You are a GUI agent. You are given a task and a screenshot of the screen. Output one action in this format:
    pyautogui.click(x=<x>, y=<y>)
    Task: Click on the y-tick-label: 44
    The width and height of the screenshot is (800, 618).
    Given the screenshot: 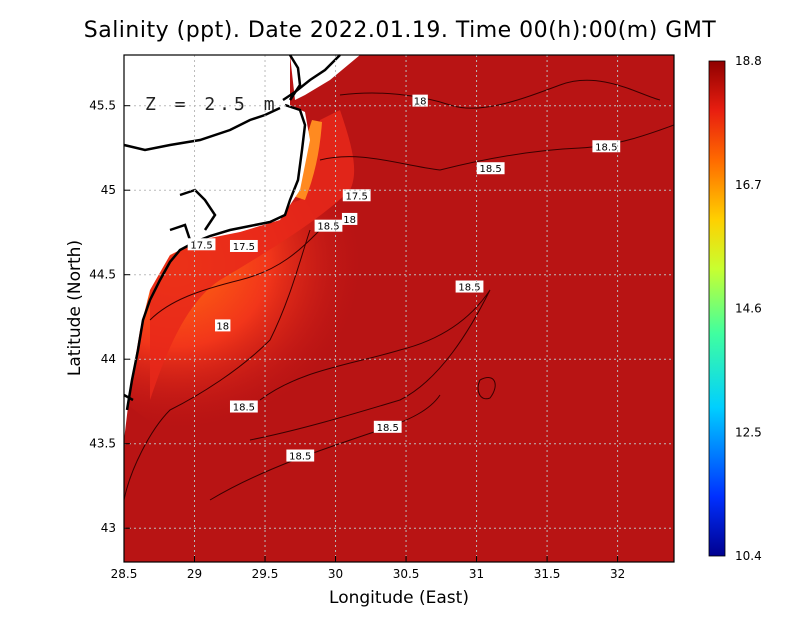 What is the action you would take?
    pyautogui.click(x=108, y=359)
    